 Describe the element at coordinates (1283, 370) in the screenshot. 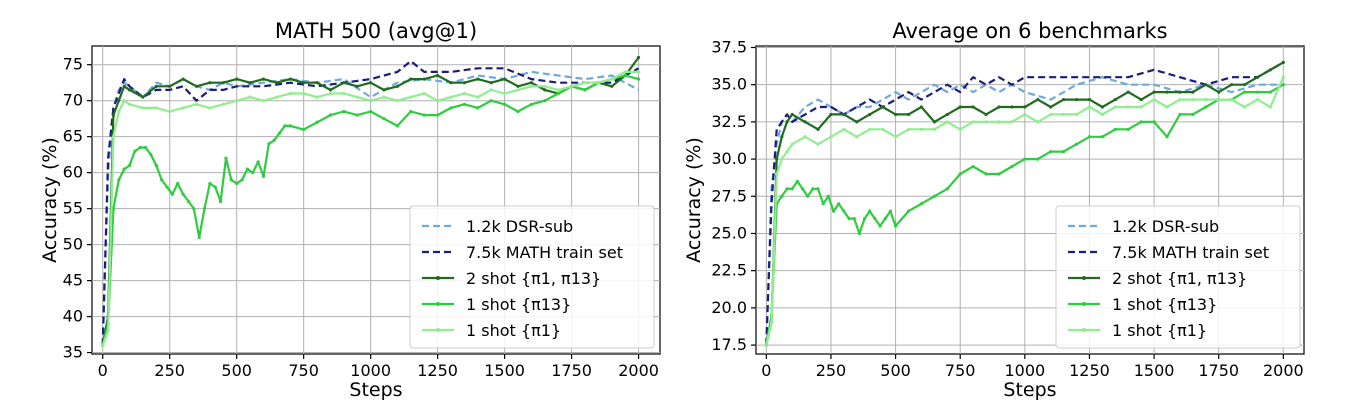

I see `x-tick-label: 2000` at that location.